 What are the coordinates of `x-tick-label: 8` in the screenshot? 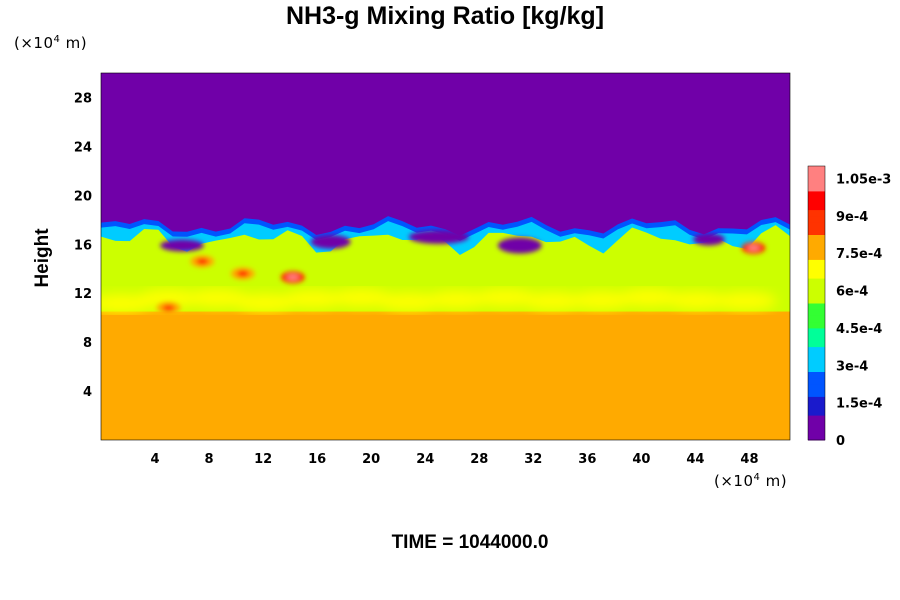 It's located at (209, 459).